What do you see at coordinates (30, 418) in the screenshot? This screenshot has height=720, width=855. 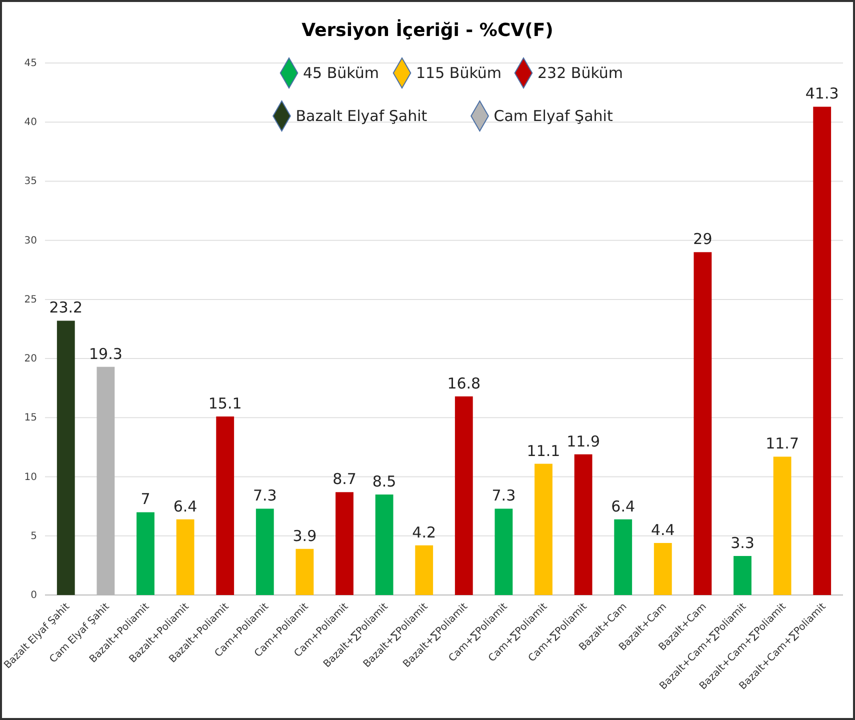 I see `y-tick-label: 15` at bounding box center [30, 418].